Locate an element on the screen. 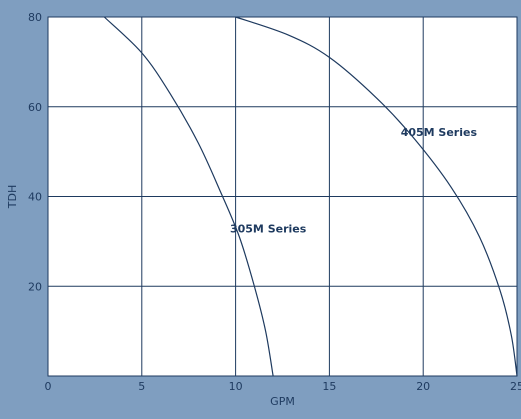  y-tick-label: 40 is located at coordinates (35, 197).